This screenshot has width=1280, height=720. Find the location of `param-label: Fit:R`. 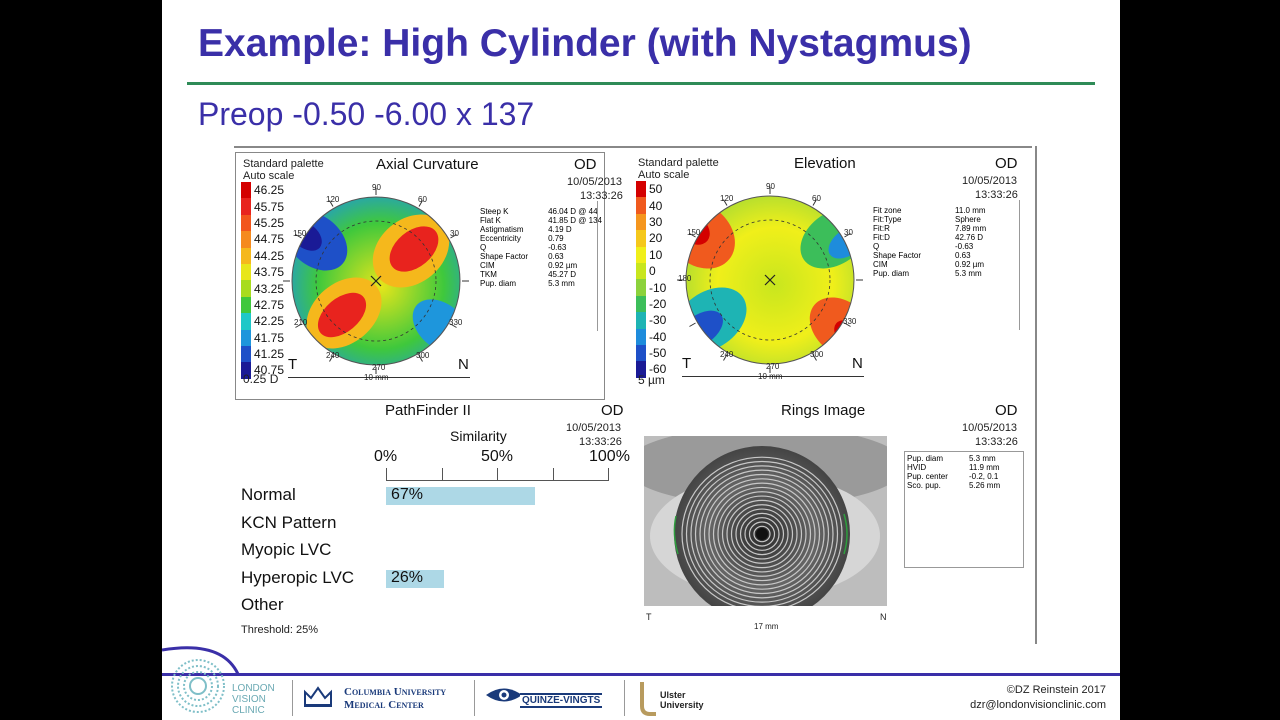

param-label: Fit:R is located at coordinates (881, 228).